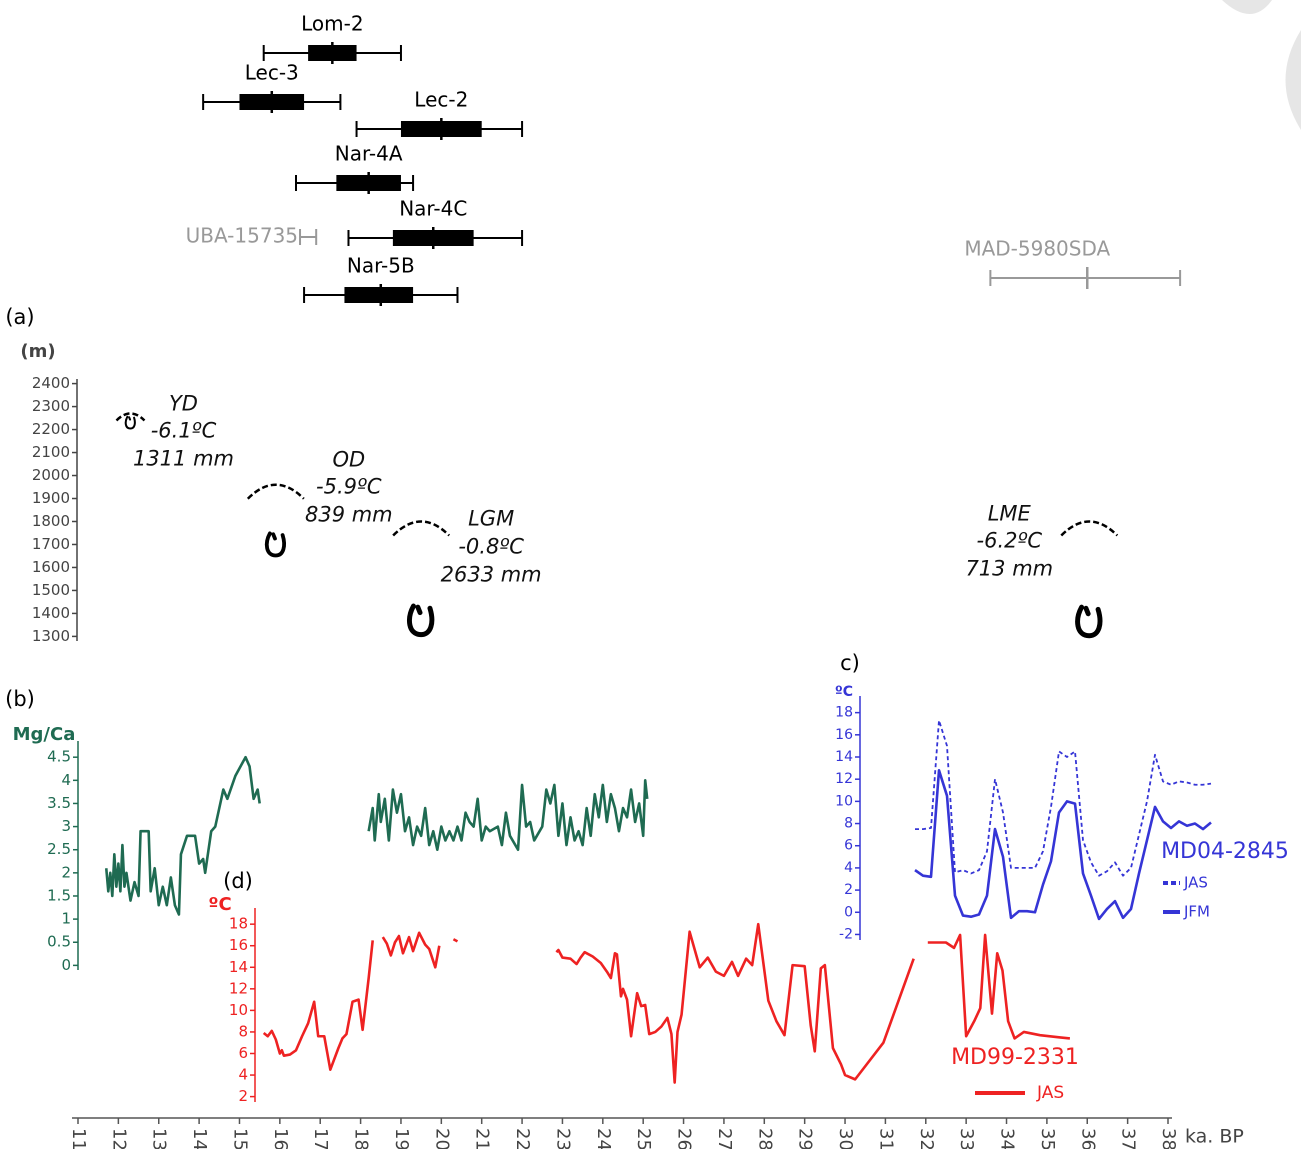 The height and width of the screenshot is (1149, 1301). What do you see at coordinates (280, 1138) in the screenshot?
I see `x-tick-label: 16` at bounding box center [280, 1138].